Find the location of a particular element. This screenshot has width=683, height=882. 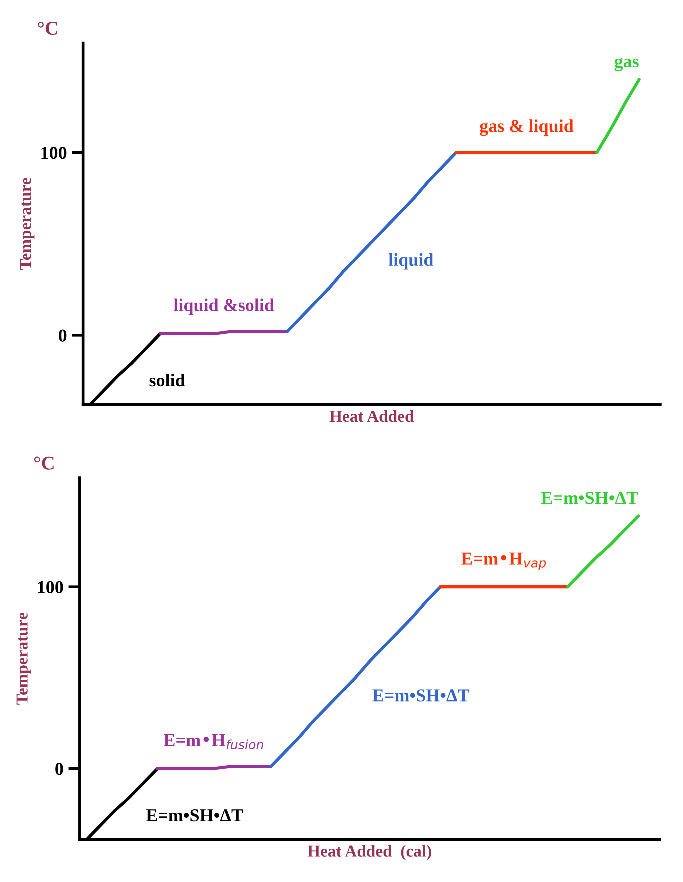

annotation: liquid &solid is located at coordinates (224, 307).